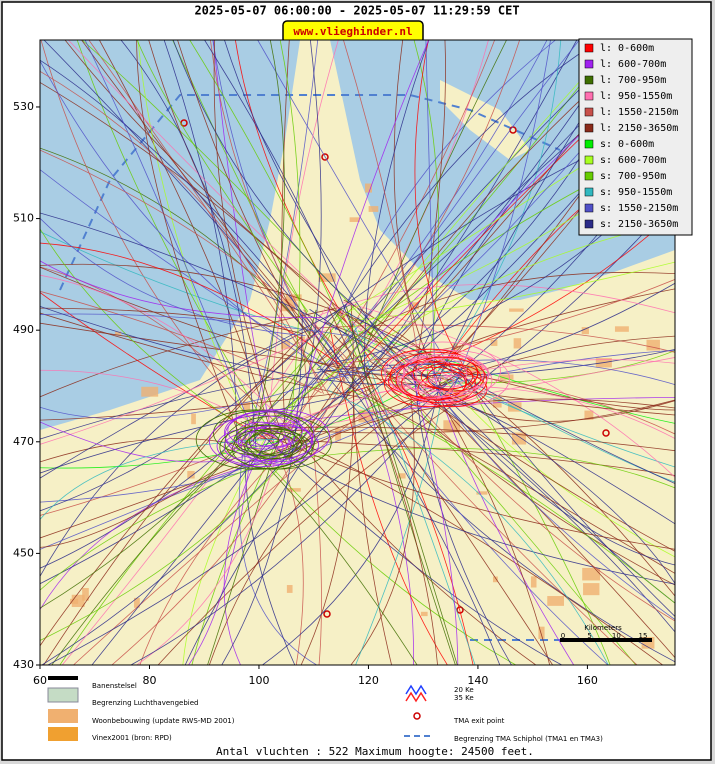 The height and width of the screenshot is (768, 715). I want to click on legend-label: l: 700-950m, so click(633, 80).